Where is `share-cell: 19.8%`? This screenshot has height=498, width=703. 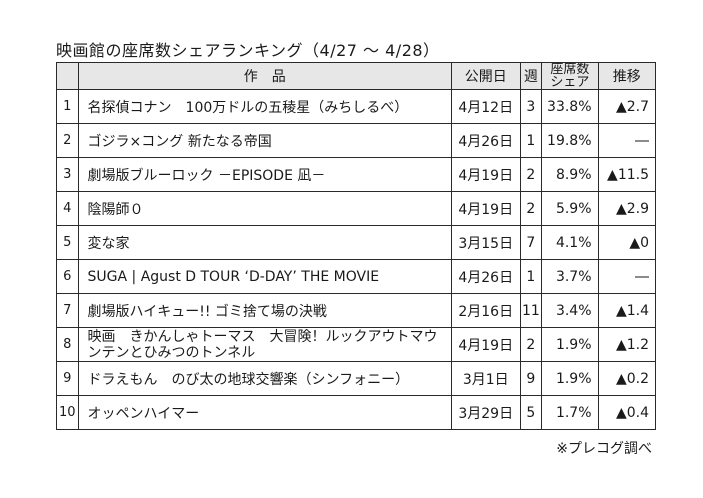
share-cell: 19.8% is located at coordinates (570, 140).